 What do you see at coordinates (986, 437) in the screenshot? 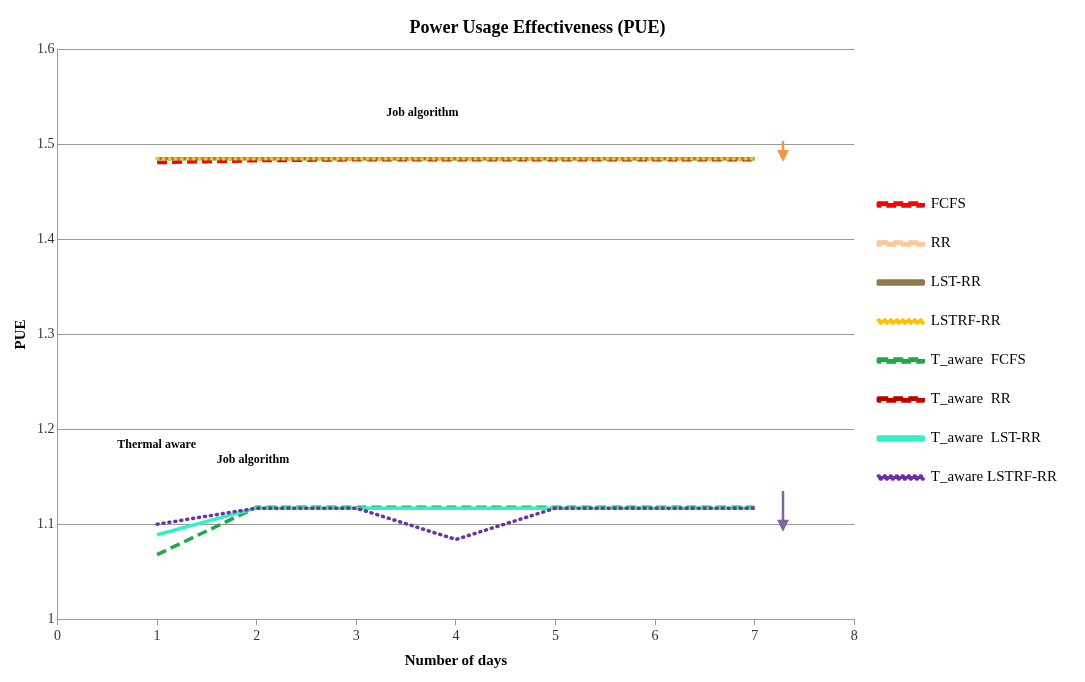
I see `legend-label: T_aware LST-RR` at bounding box center [986, 437].